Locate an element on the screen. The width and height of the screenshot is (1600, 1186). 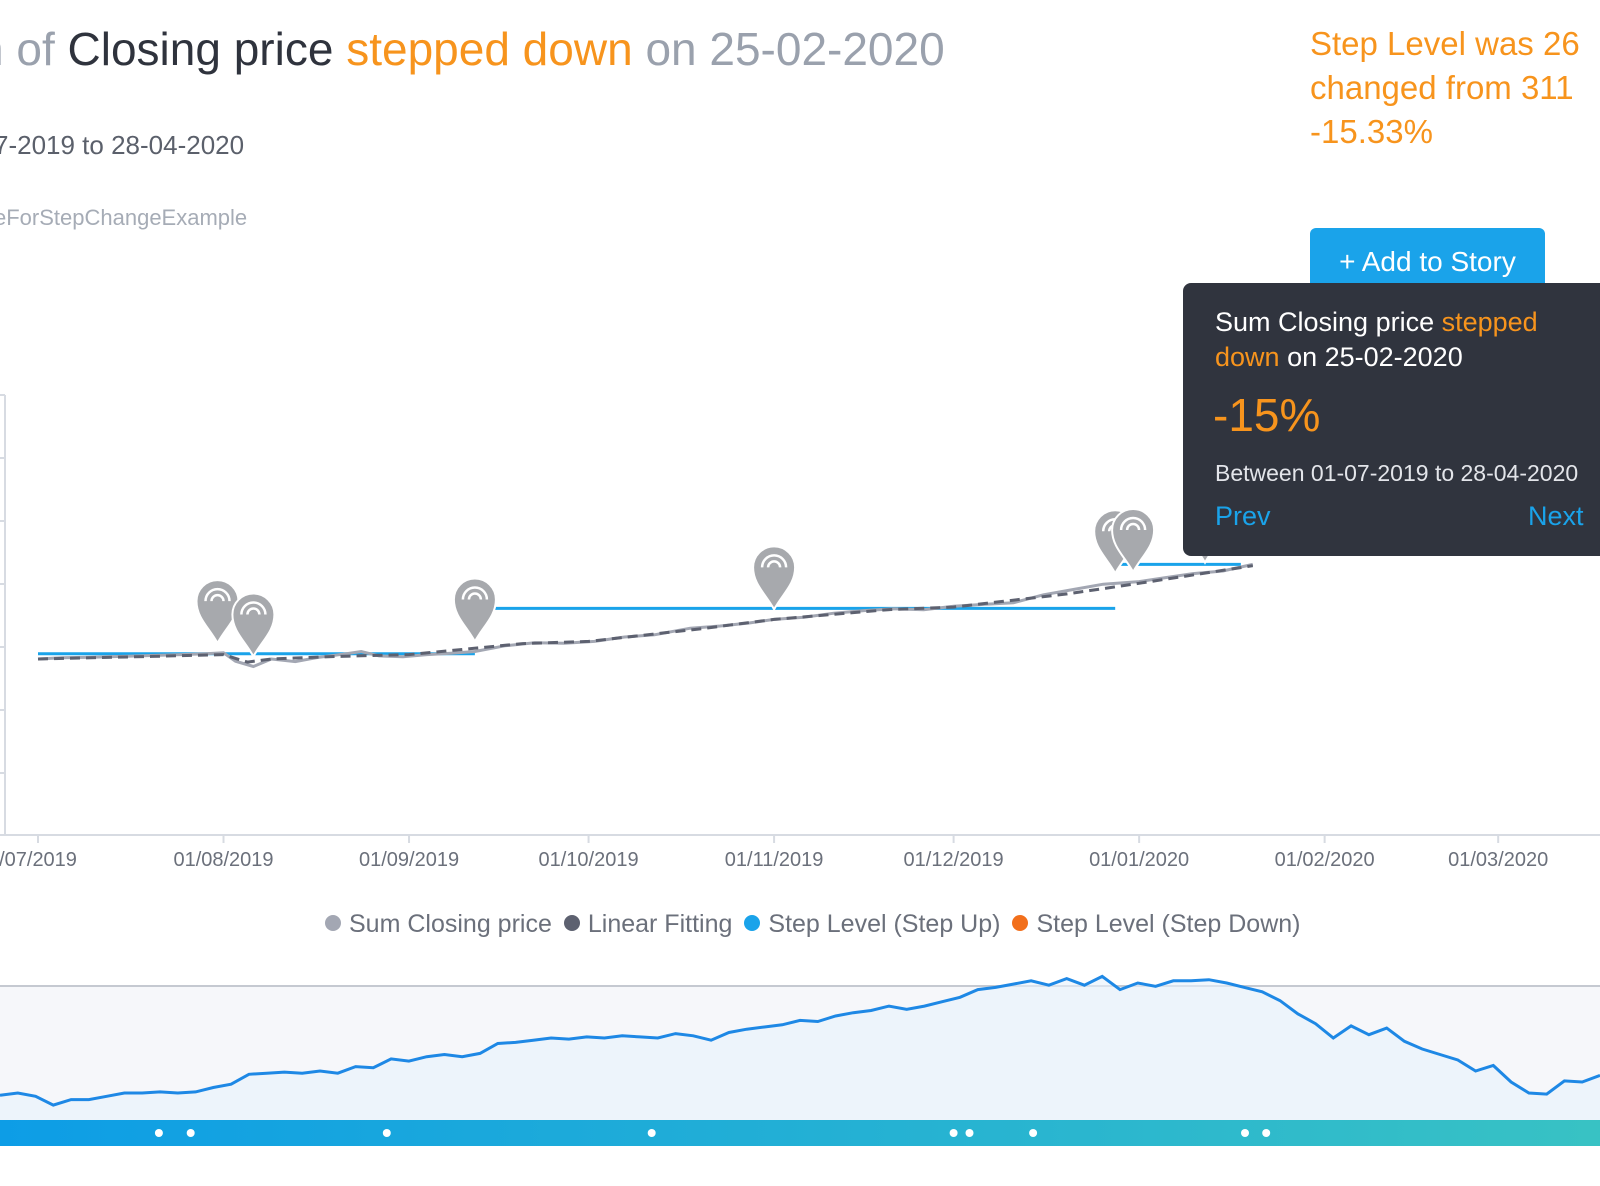
legend-item: Step Level (Step Down) is located at coordinates (1156, 924).